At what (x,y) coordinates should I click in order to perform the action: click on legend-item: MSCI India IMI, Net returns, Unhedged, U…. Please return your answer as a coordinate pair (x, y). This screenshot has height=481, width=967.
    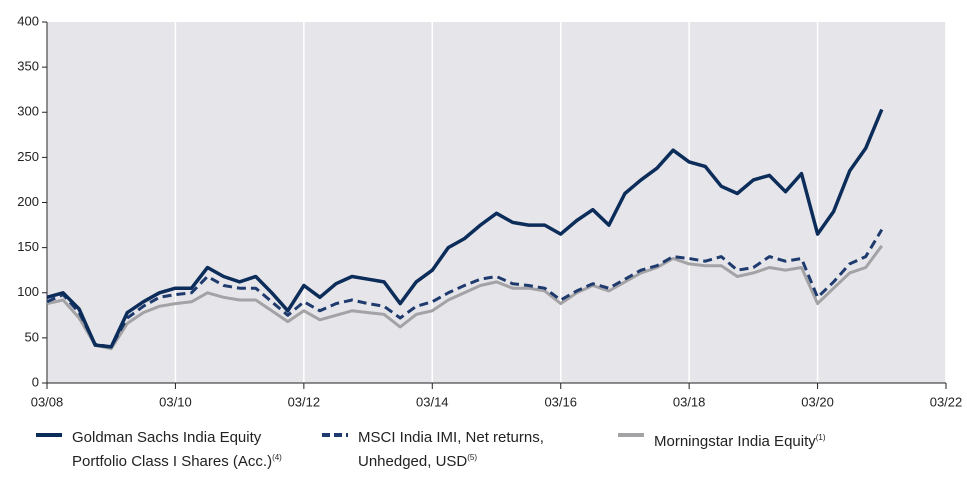
    Looking at the image, I should click on (455, 450).